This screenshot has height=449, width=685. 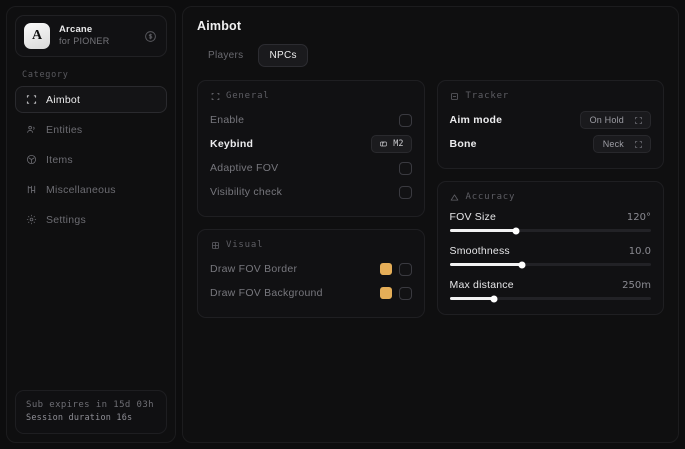 What do you see at coordinates (606, 120) in the screenshot?
I see `aim-mode-value: On Hold` at bounding box center [606, 120].